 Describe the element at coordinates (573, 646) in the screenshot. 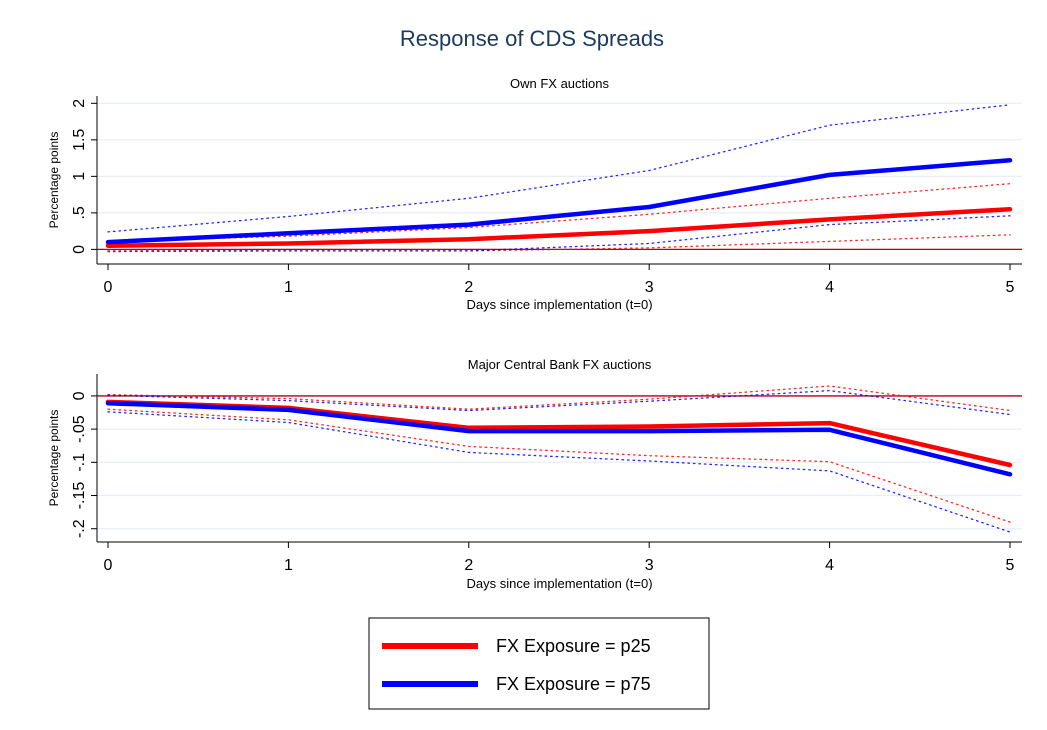

I see `legend-label: FX Exposure = p25` at that location.